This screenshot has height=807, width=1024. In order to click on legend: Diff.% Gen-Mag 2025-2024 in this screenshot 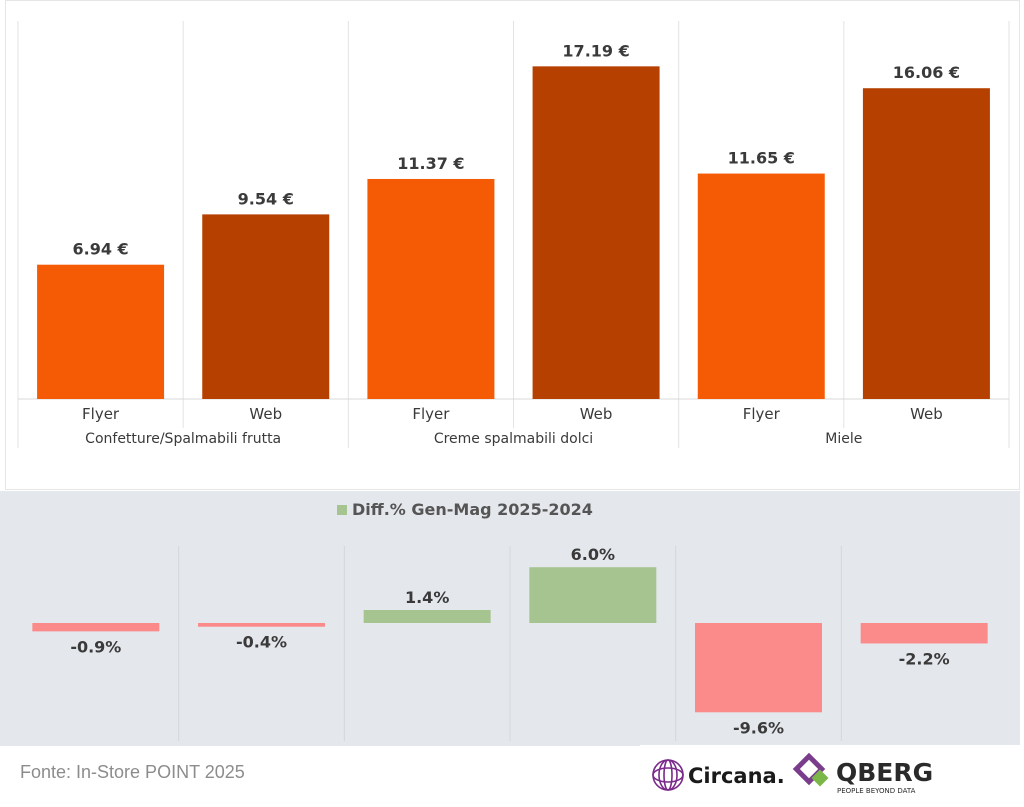, I will do `click(465, 509)`.